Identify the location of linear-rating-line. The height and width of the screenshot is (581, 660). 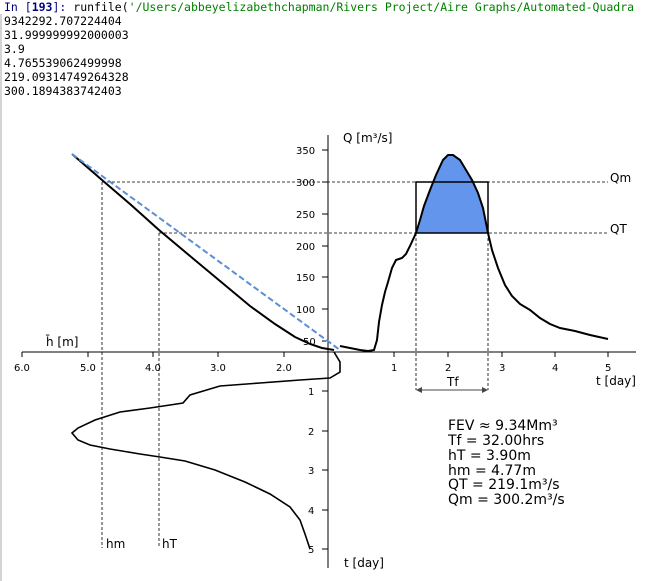
(206, 252).